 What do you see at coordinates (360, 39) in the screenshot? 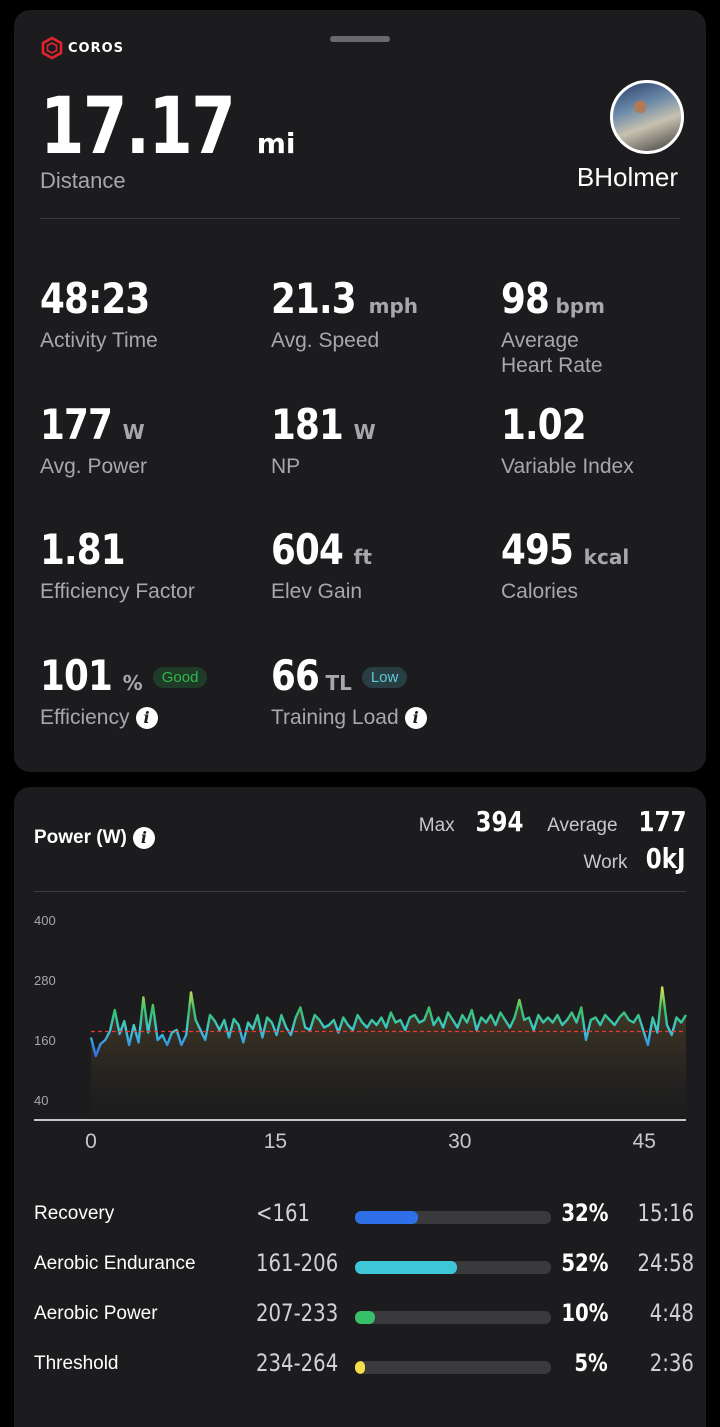
I see `drag-handle` at bounding box center [360, 39].